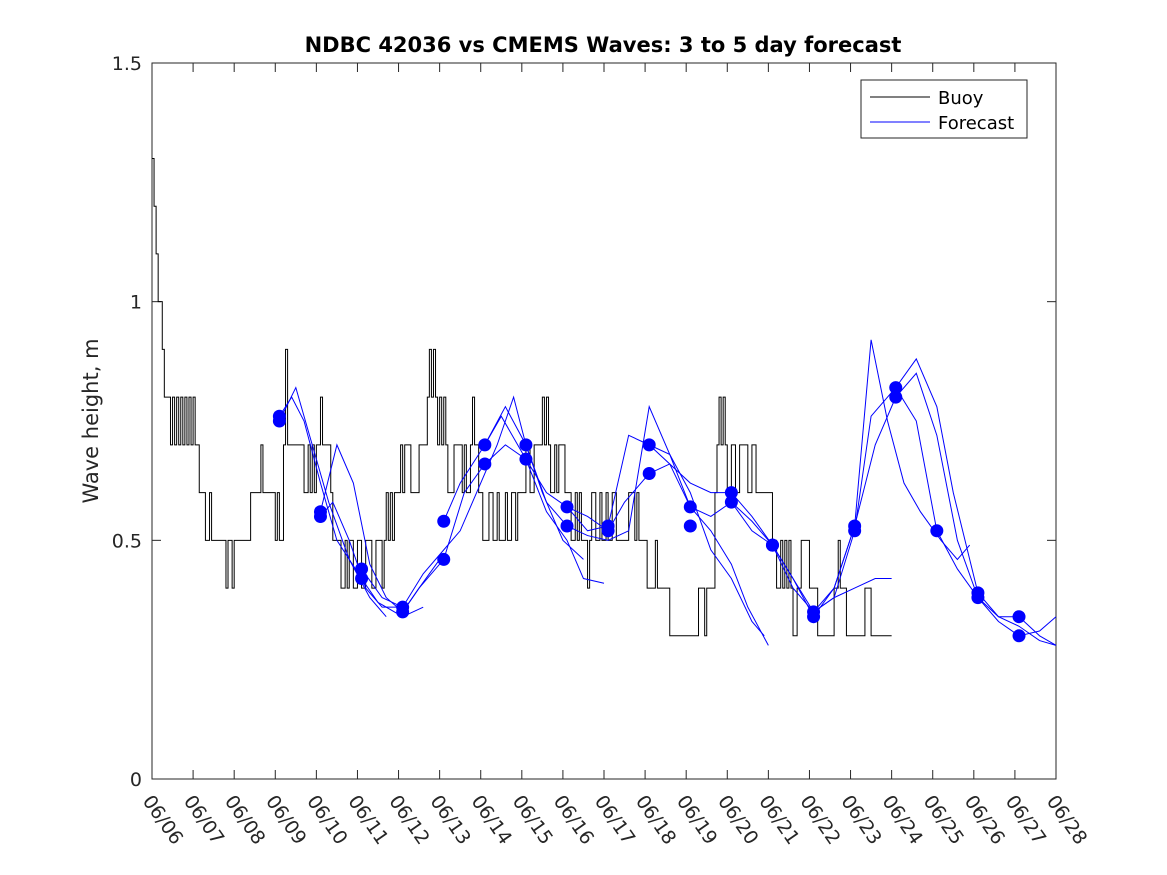 The height and width of the screenshot is (875, 1167). I want to click on x-tick-label: 06/11, so click(367, 819).